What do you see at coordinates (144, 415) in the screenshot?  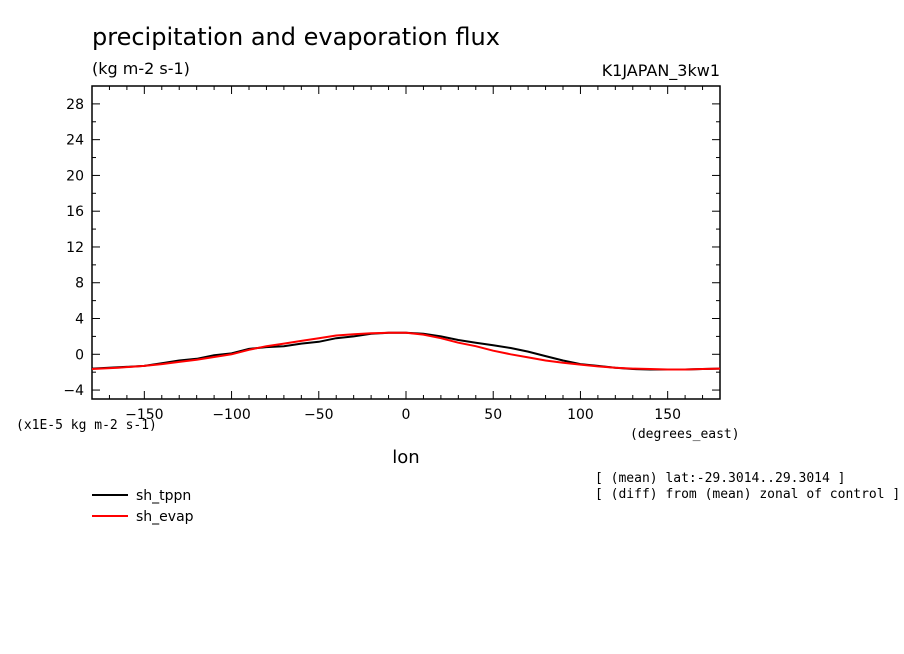 I see `x-tick-label: −150` at bounding box center [144, 415].